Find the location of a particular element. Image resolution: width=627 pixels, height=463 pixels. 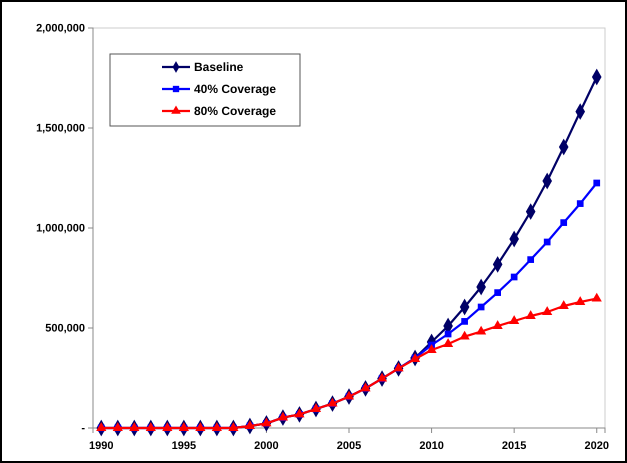

x-tick-label: 2015 is located at coordinates (514, 446).